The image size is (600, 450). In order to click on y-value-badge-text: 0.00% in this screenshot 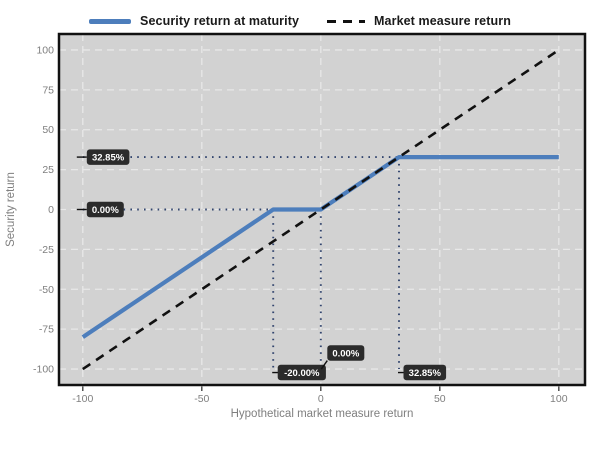, I will do `click(105, 210)`.